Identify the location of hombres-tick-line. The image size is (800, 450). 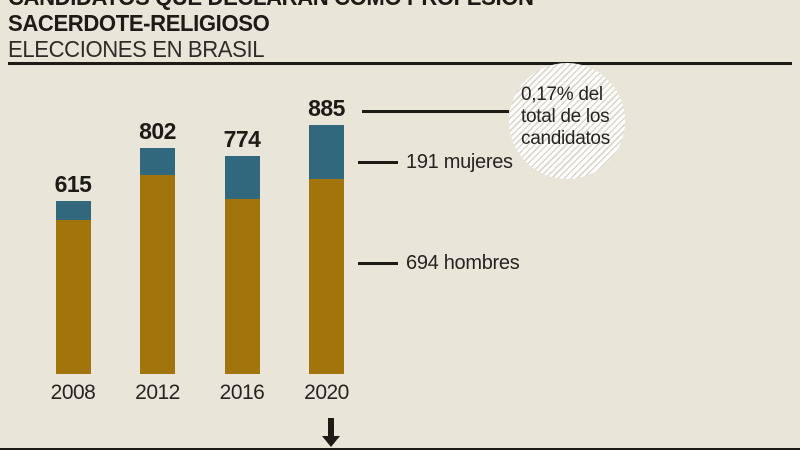
(378, 263).